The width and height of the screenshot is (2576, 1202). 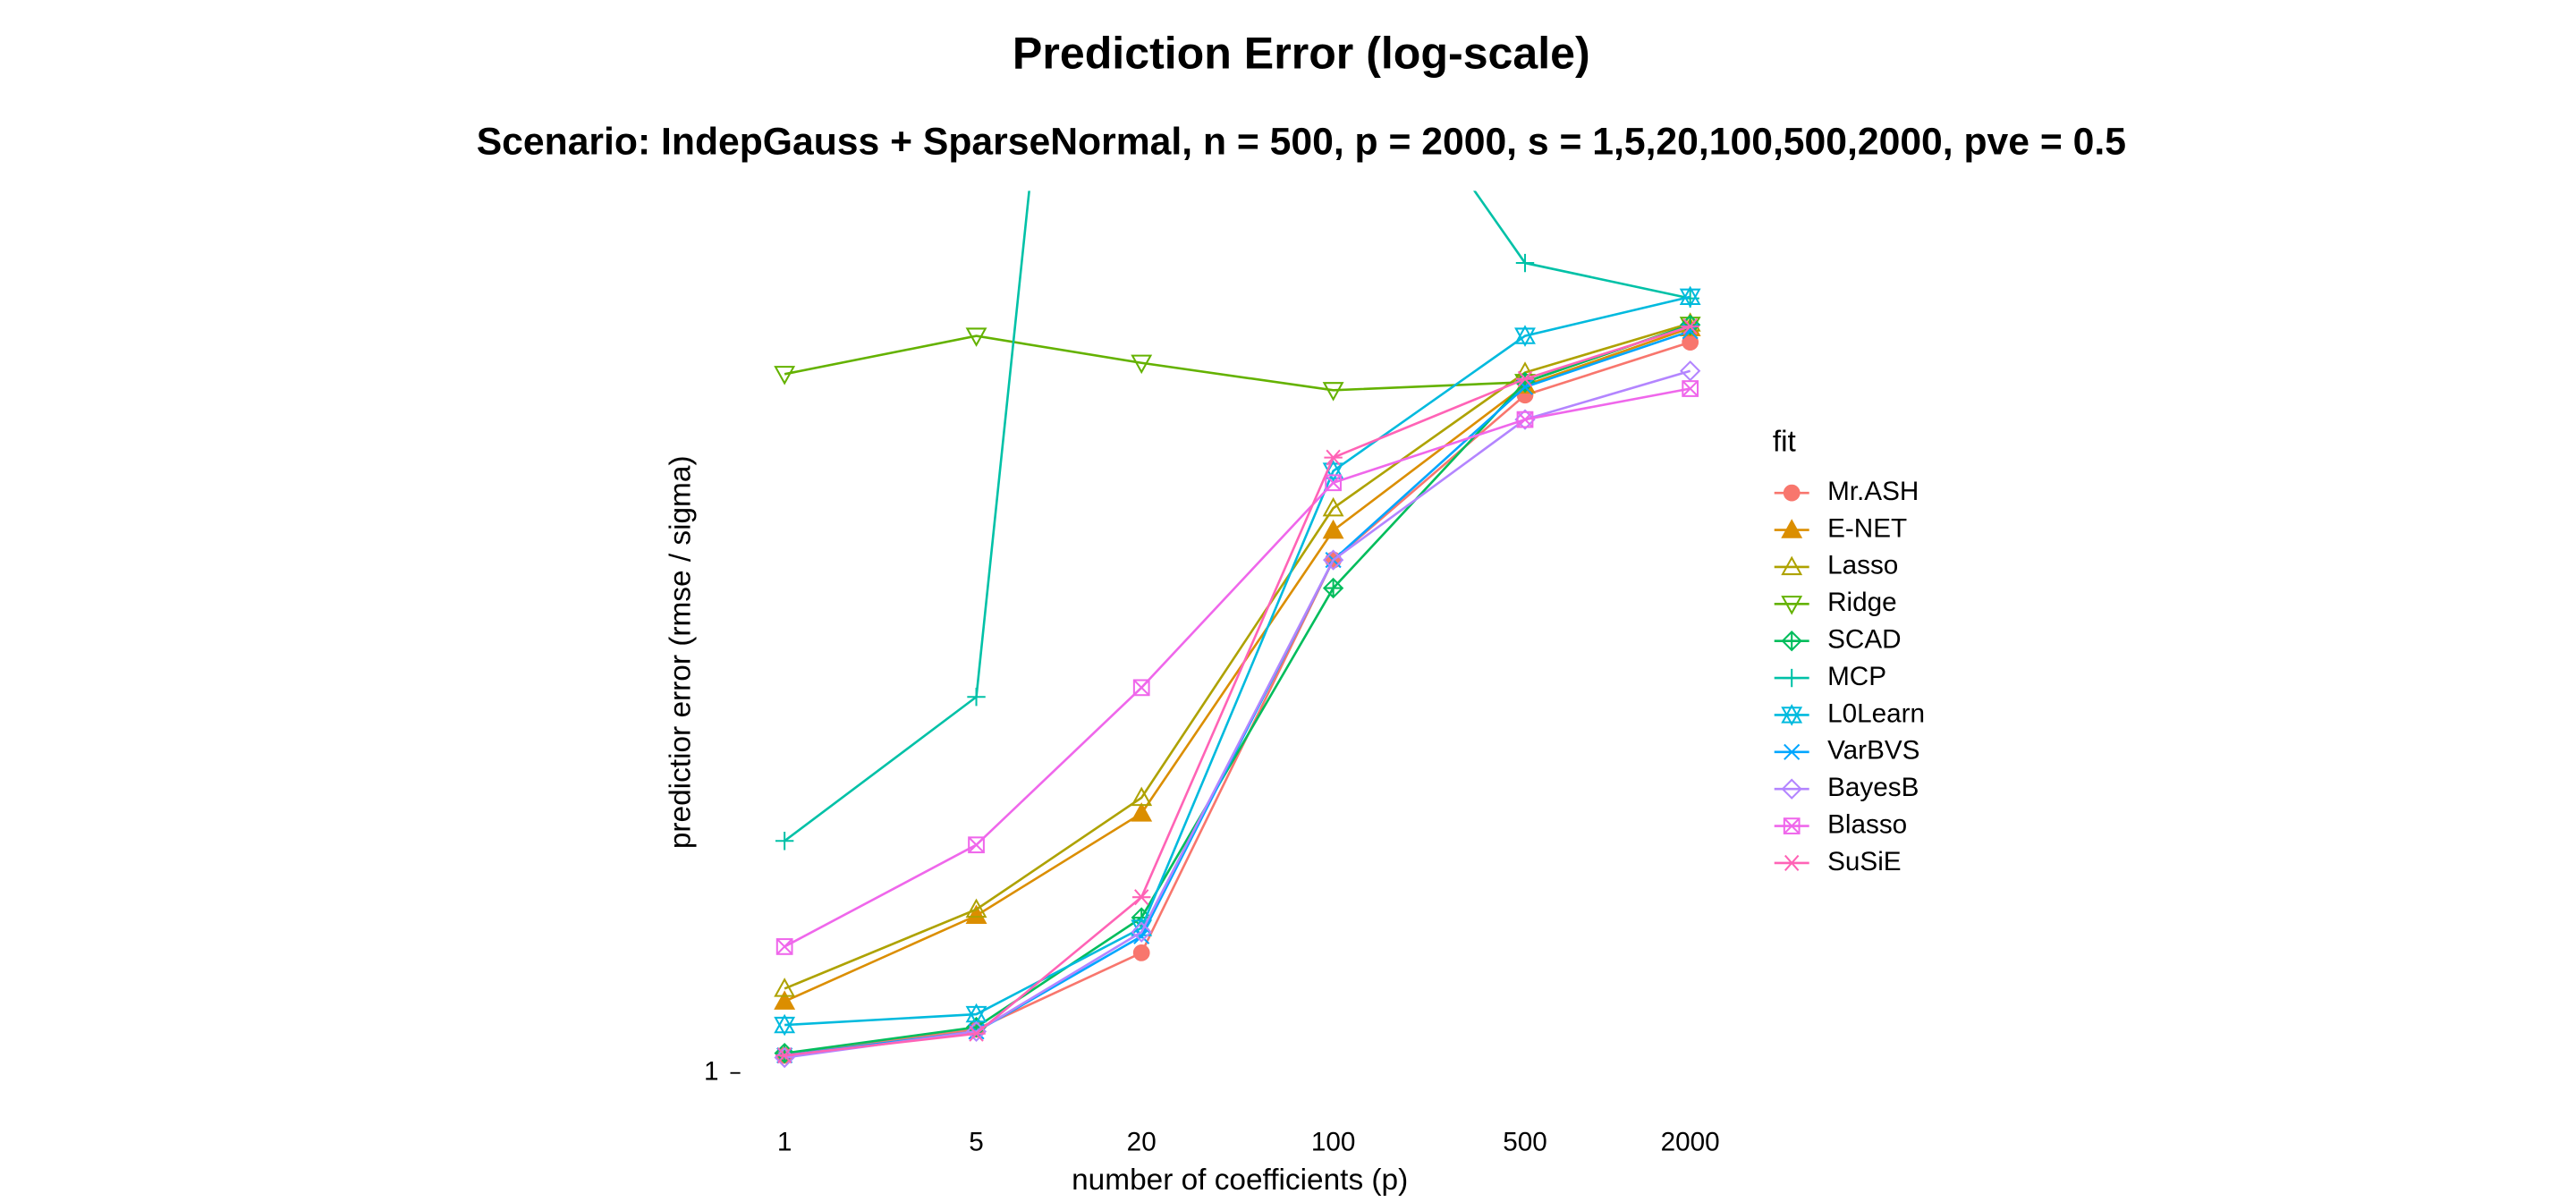 What do you see at coordinates (711, 1072) in the screenshot?
I see `y-tick-label: 1` at bounding box center [711, 1072].